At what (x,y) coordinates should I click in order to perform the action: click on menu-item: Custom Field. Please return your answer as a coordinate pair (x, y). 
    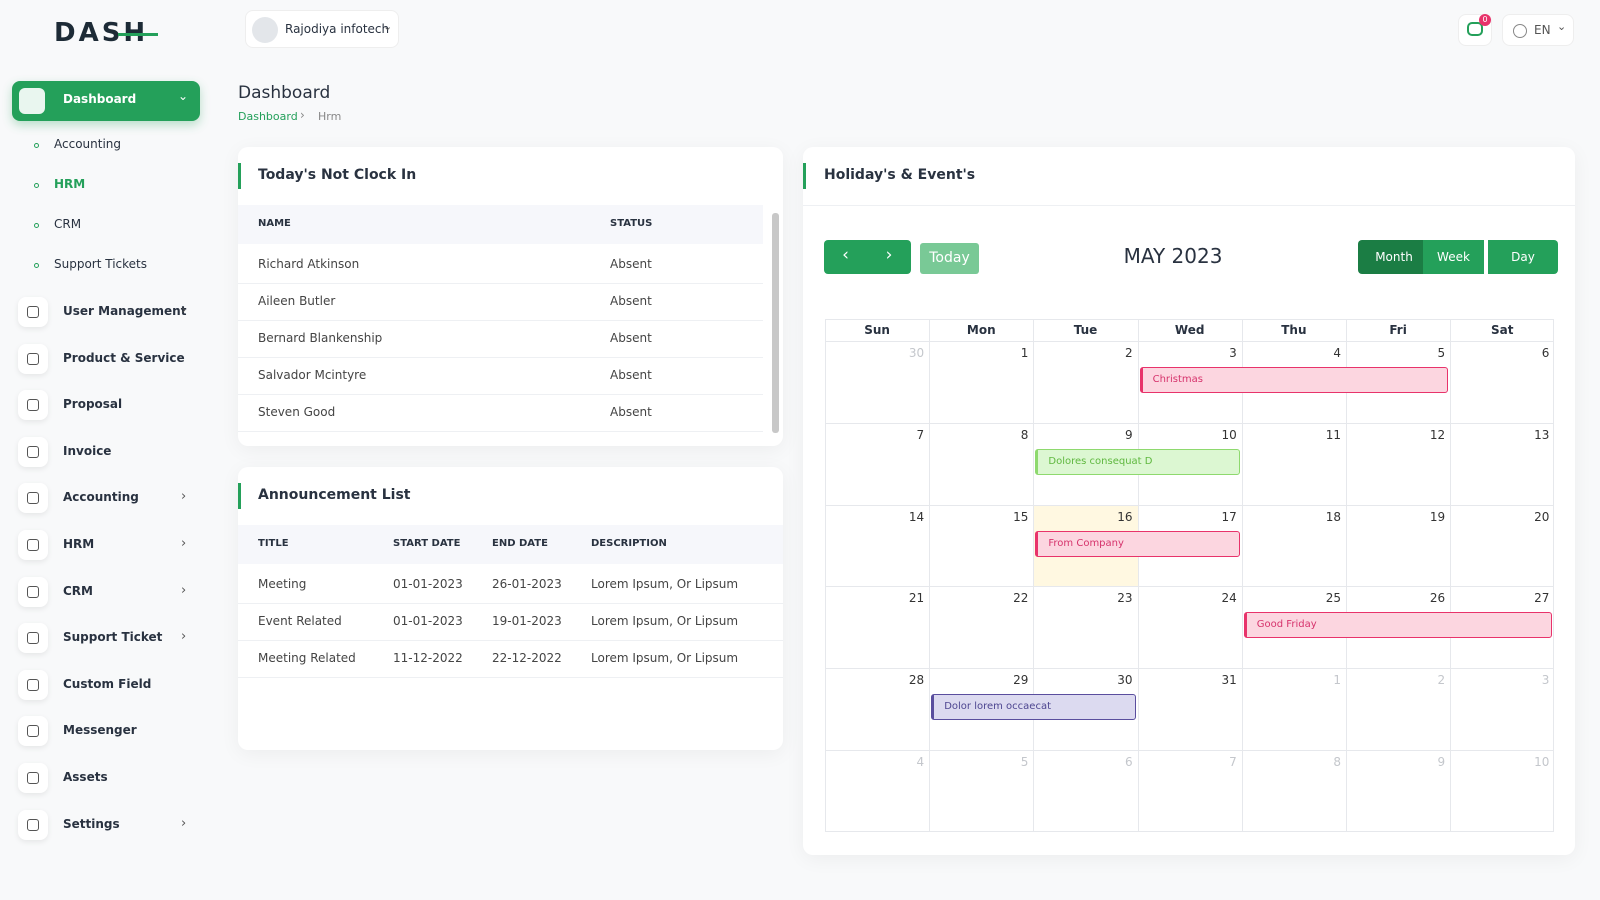
    Looking at the image, I should click on (107, 683).